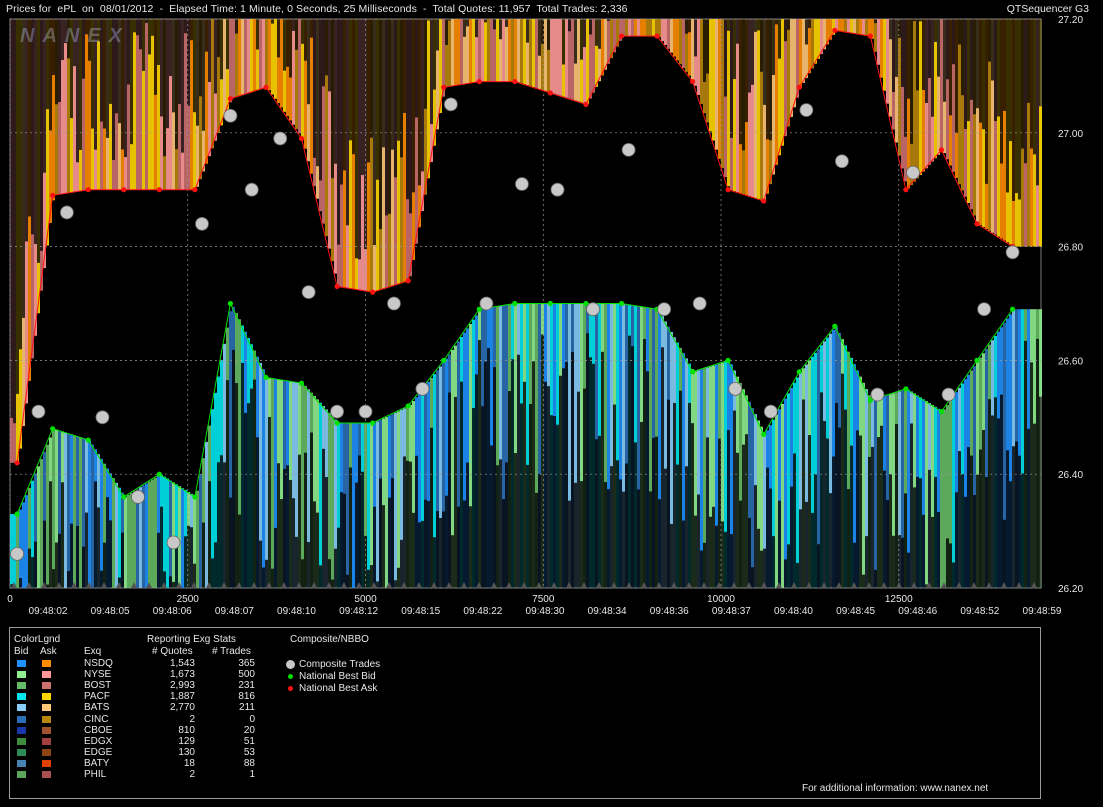 Image resolution: width=1103 pixels, height=807 pixels. What do you see at coordinates (669, 611) in the screenshot?
I see `time-label: 09:48:36` at bounding box center [669, 611].